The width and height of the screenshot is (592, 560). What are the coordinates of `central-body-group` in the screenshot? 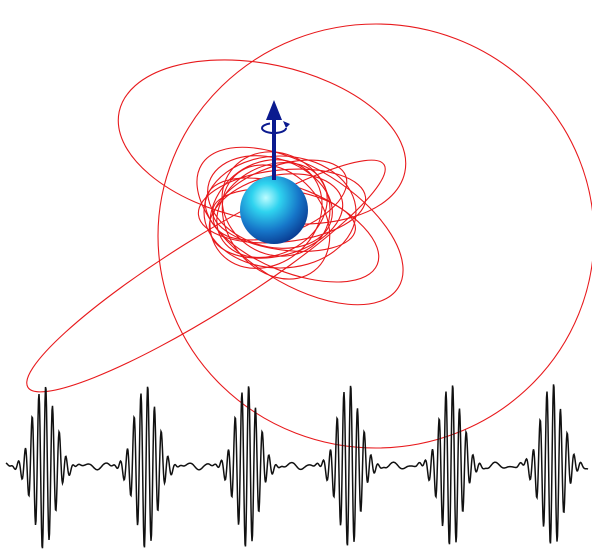 It's located at (274, 210).